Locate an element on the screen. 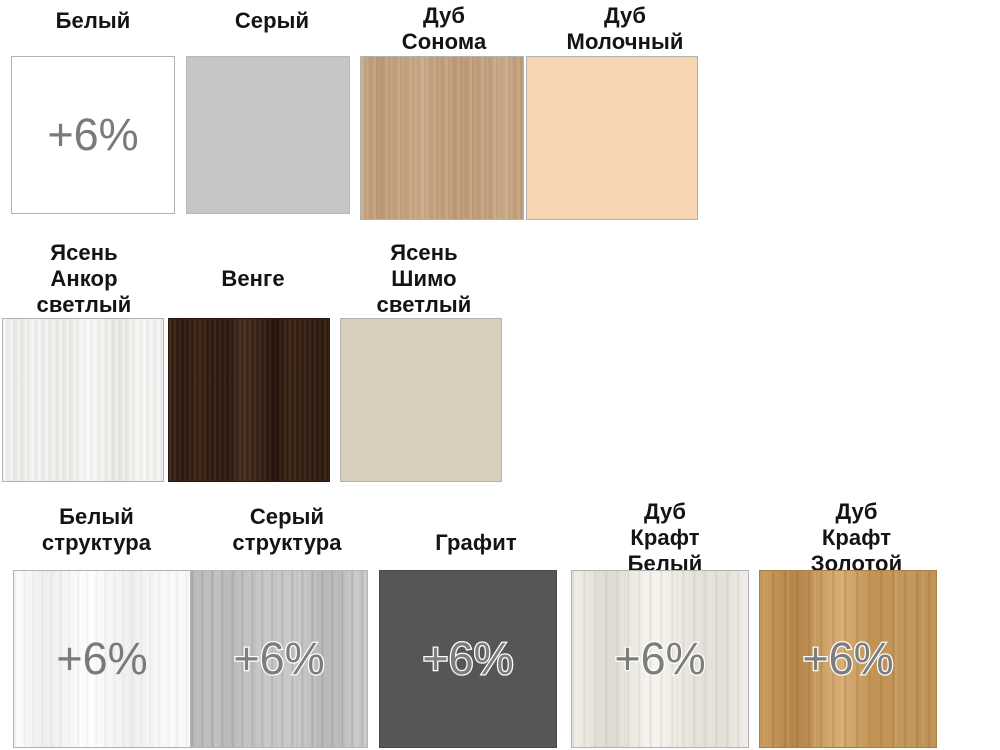 This screenshot has height=750, width=1000. swatch-cell-дуб-молочный: Дуб Молочный is located at coordinates (623, 110).